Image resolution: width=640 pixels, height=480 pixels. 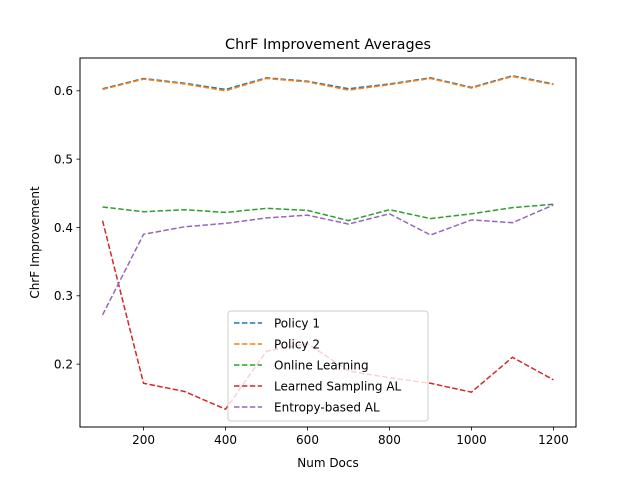 What do you see at coordinates (225, 440) in the screenshot?
I see `x-tick-label: 400` at bounding box center [225, 440].